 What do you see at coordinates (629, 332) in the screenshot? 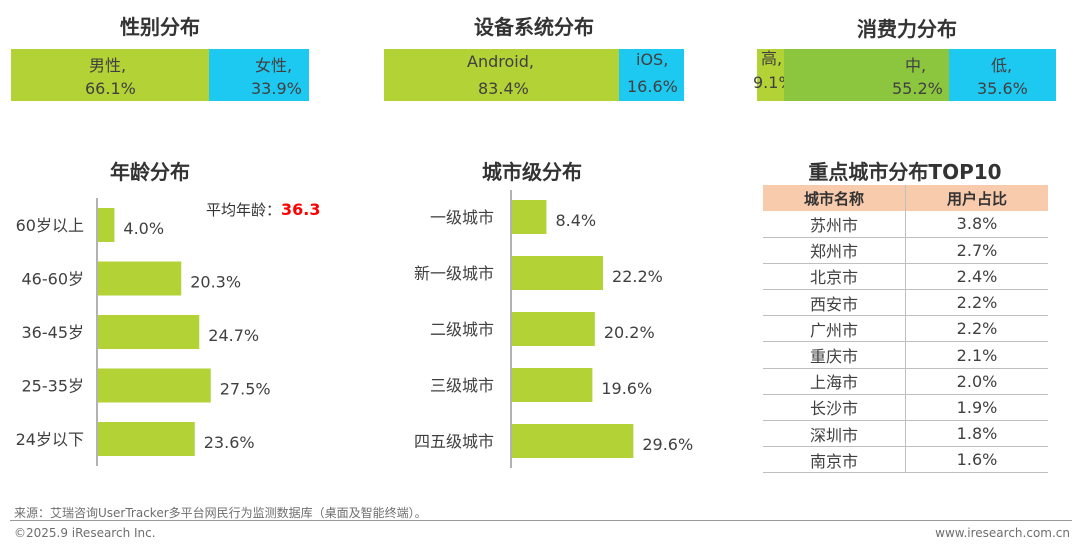
I see `data-label: 20.2%` at bounding box center [629, 332].